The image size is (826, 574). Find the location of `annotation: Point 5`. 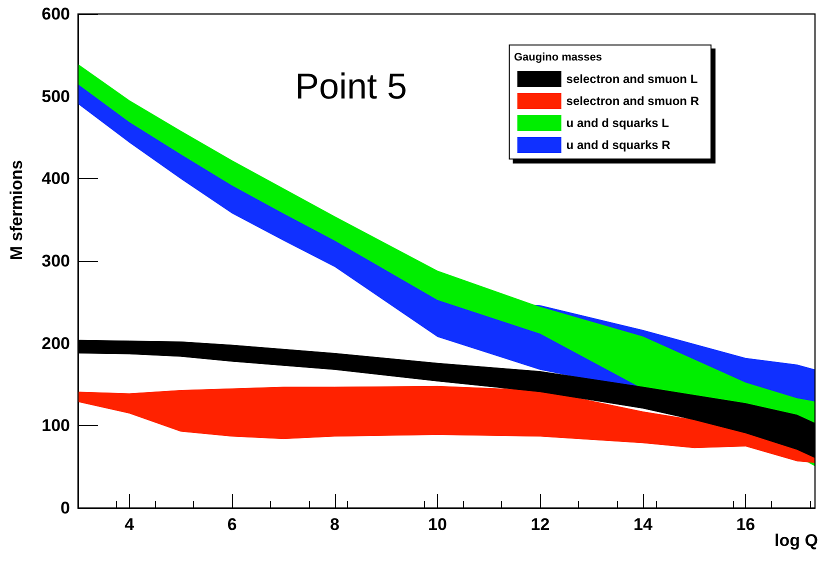

annotation: Point 5 is located at coordinates (351, 86).